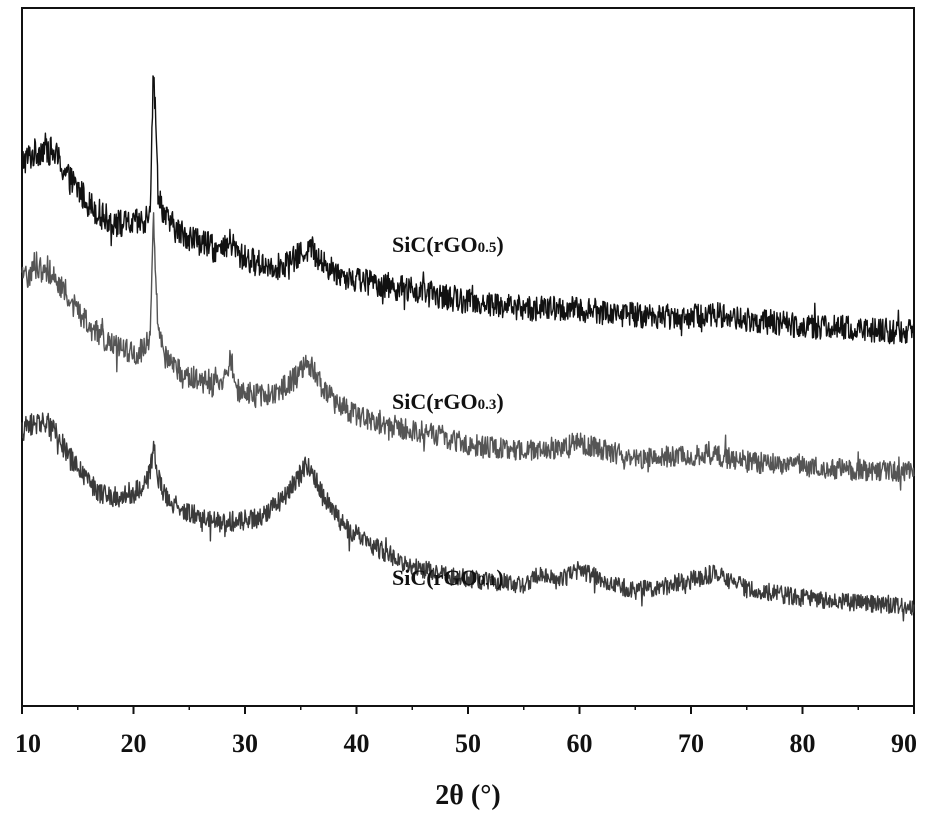  What do you see at coordinates (487, 405) in the screenshot?
I see `series-label-sub: 0.3` at bounding box center [487, 405].